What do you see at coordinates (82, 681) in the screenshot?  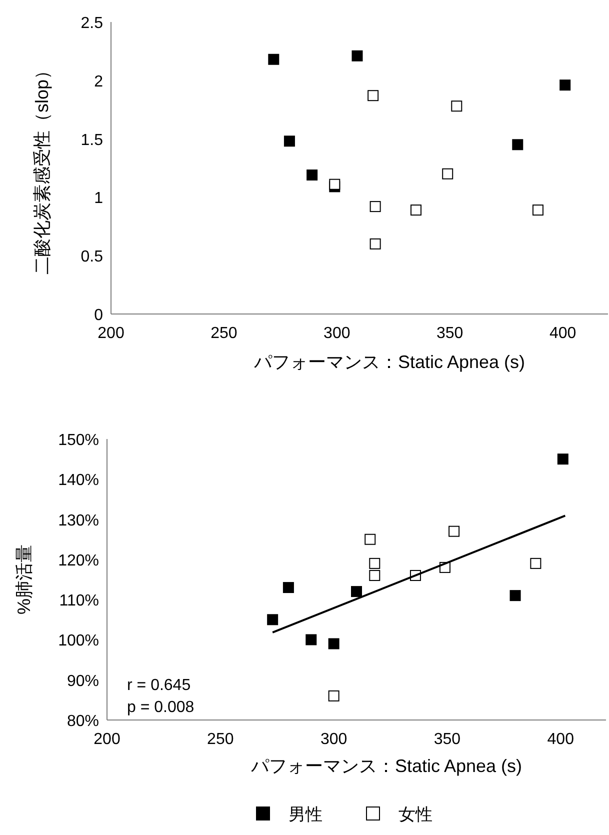 I see `y-tick-label: 90%` at bounding box center [82, 681].